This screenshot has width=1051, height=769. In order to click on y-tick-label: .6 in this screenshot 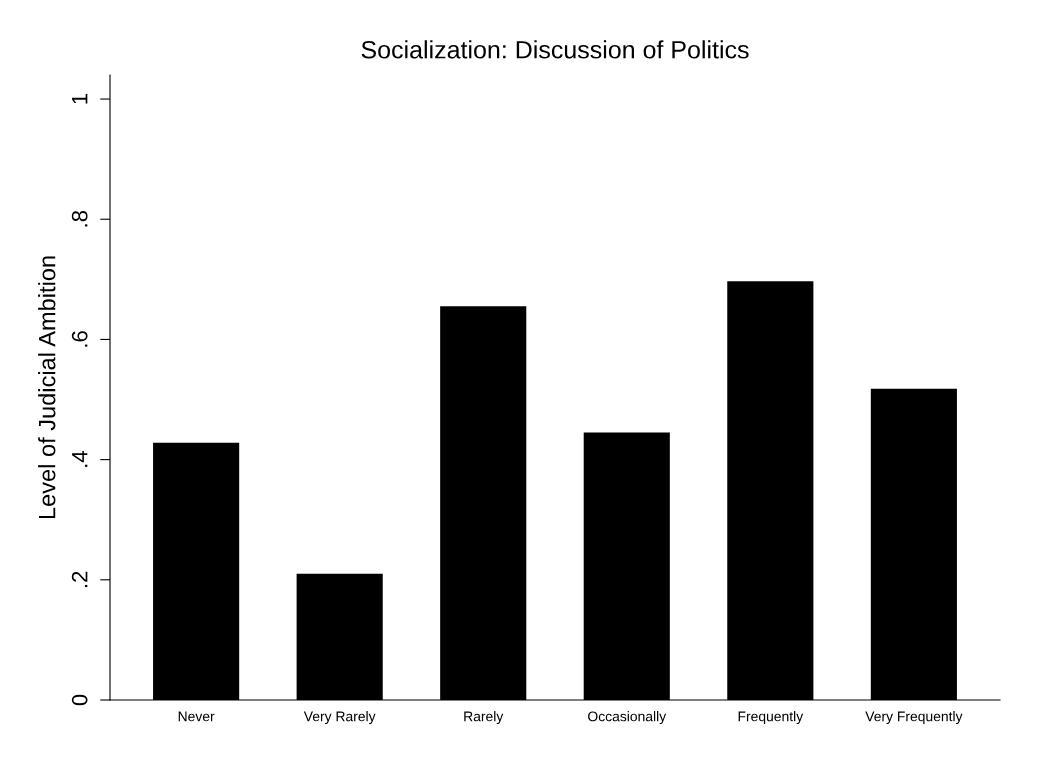, I will do `click(79, 339)`.